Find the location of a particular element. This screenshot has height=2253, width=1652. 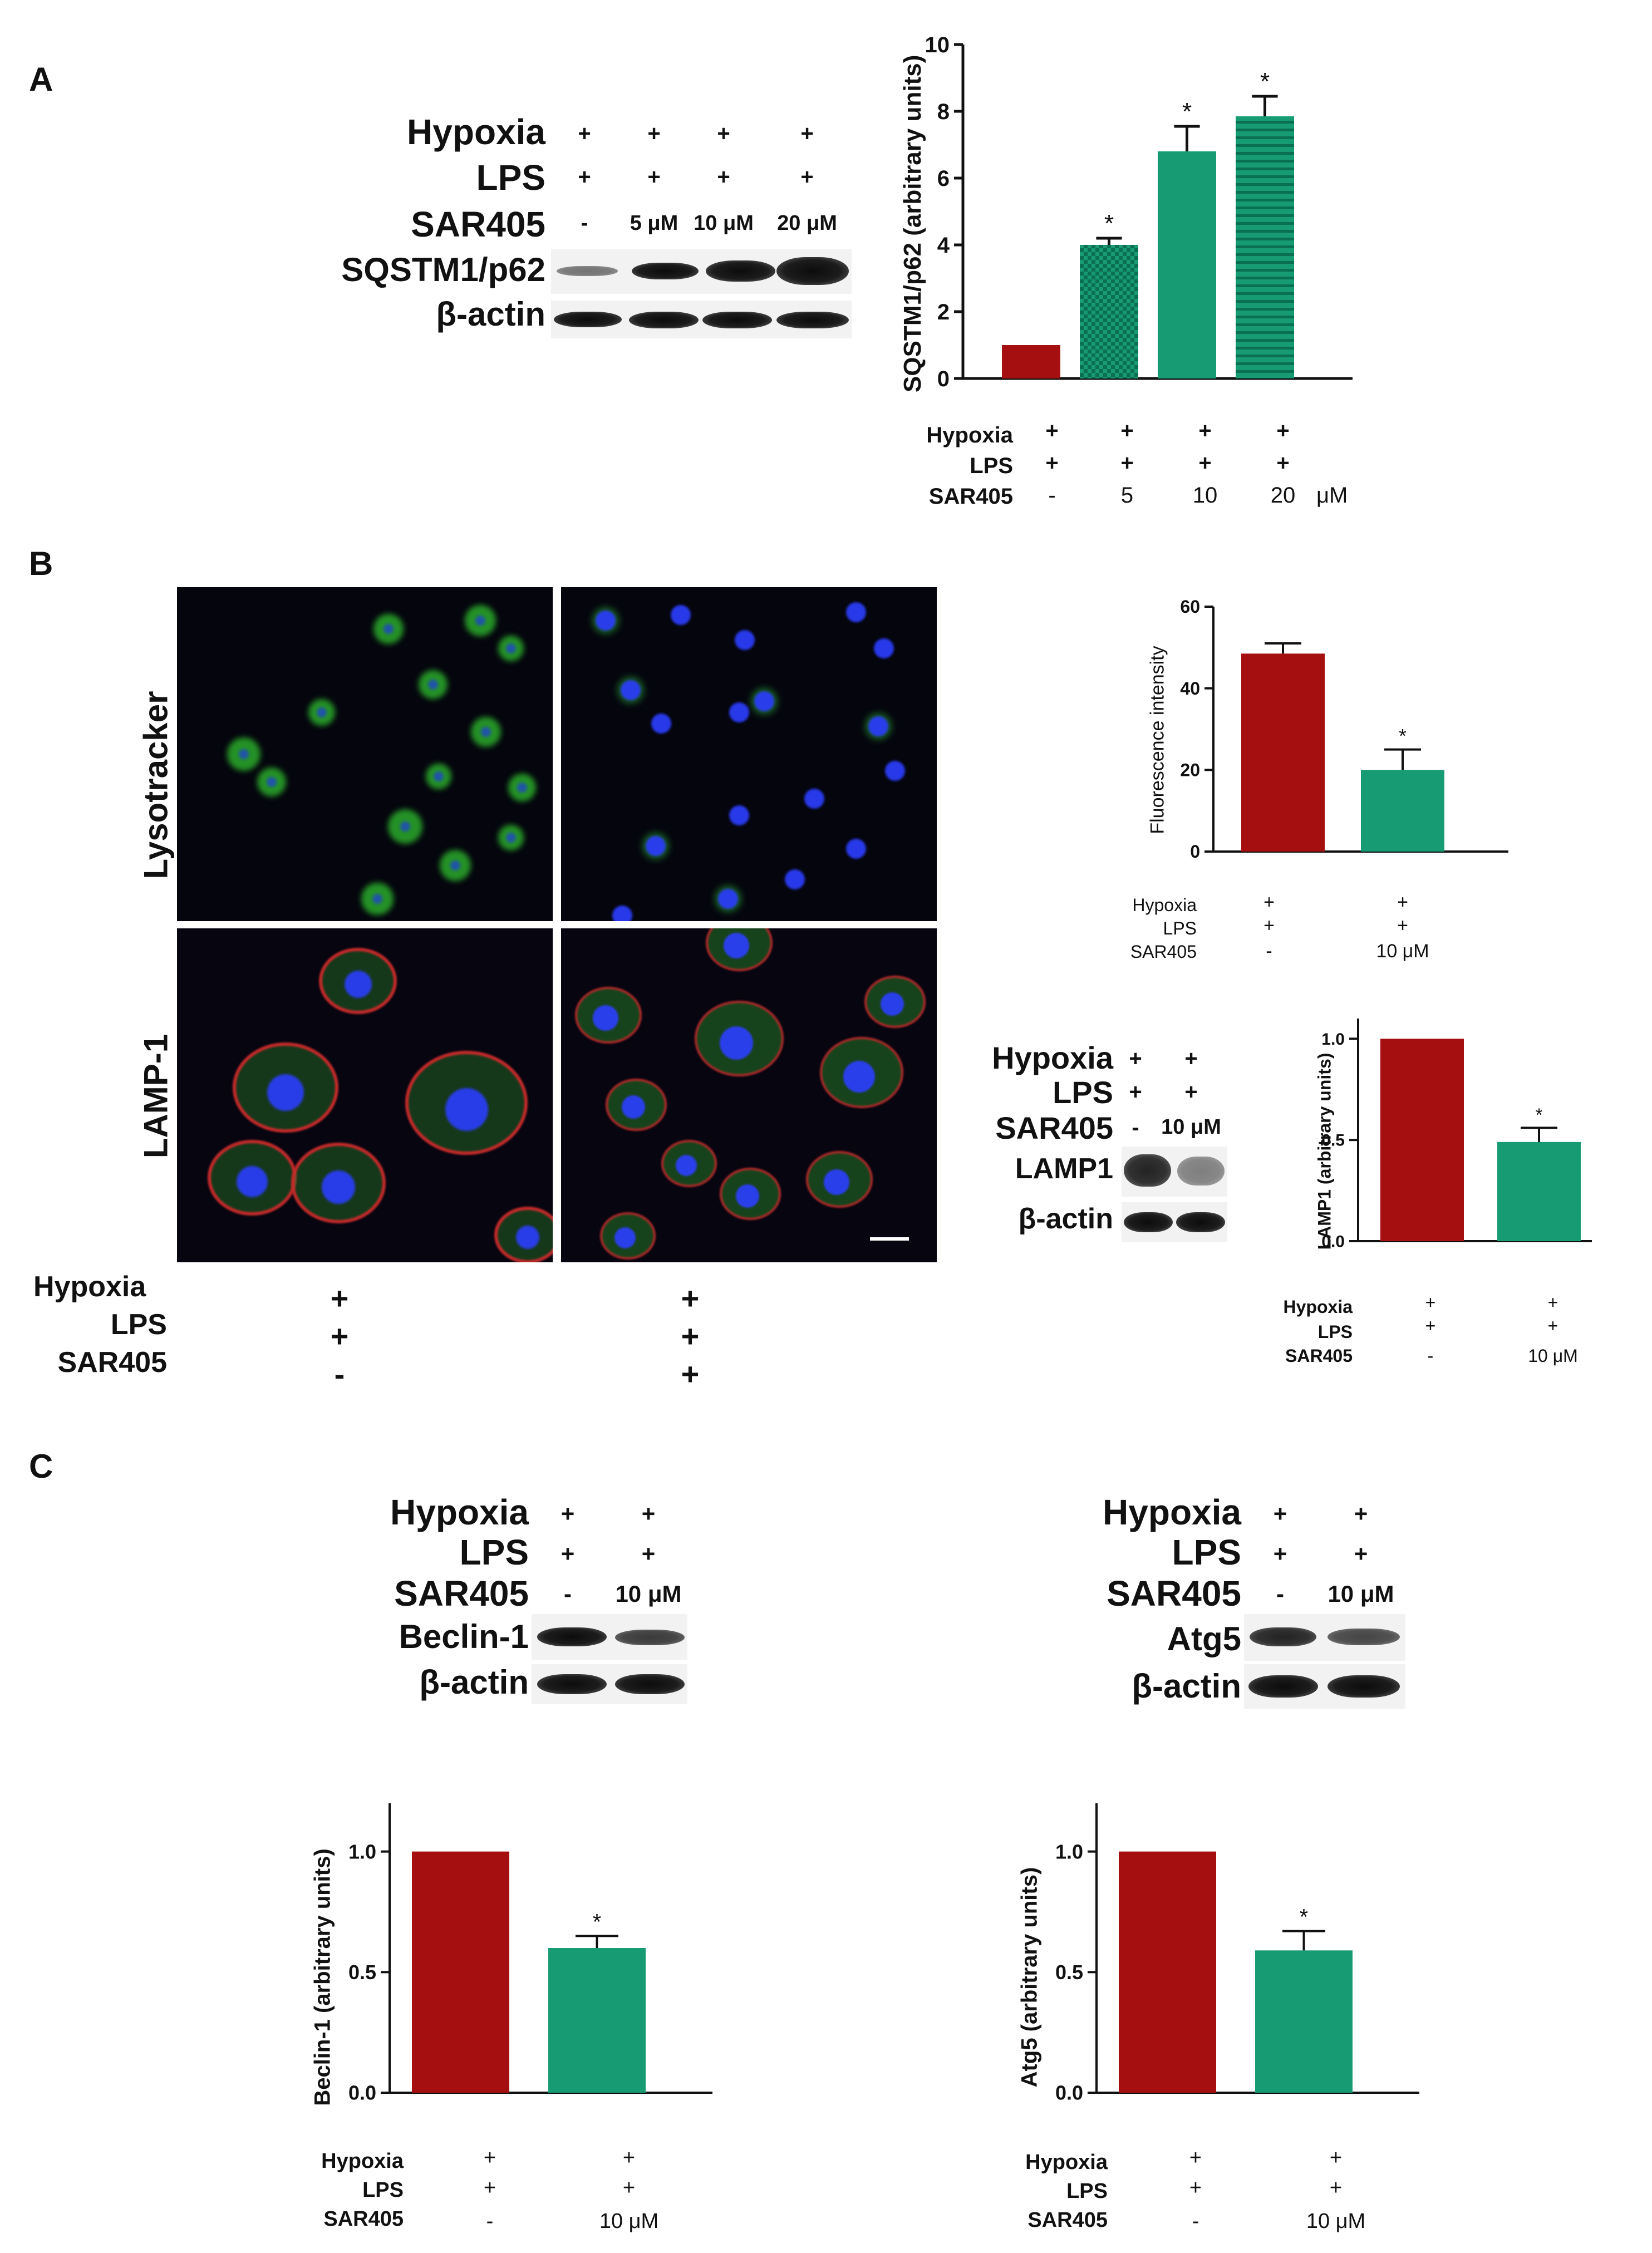

chart-lamp1-svg: 0.0 0.5 1.0 * is located at coordinates (1456, 1135).